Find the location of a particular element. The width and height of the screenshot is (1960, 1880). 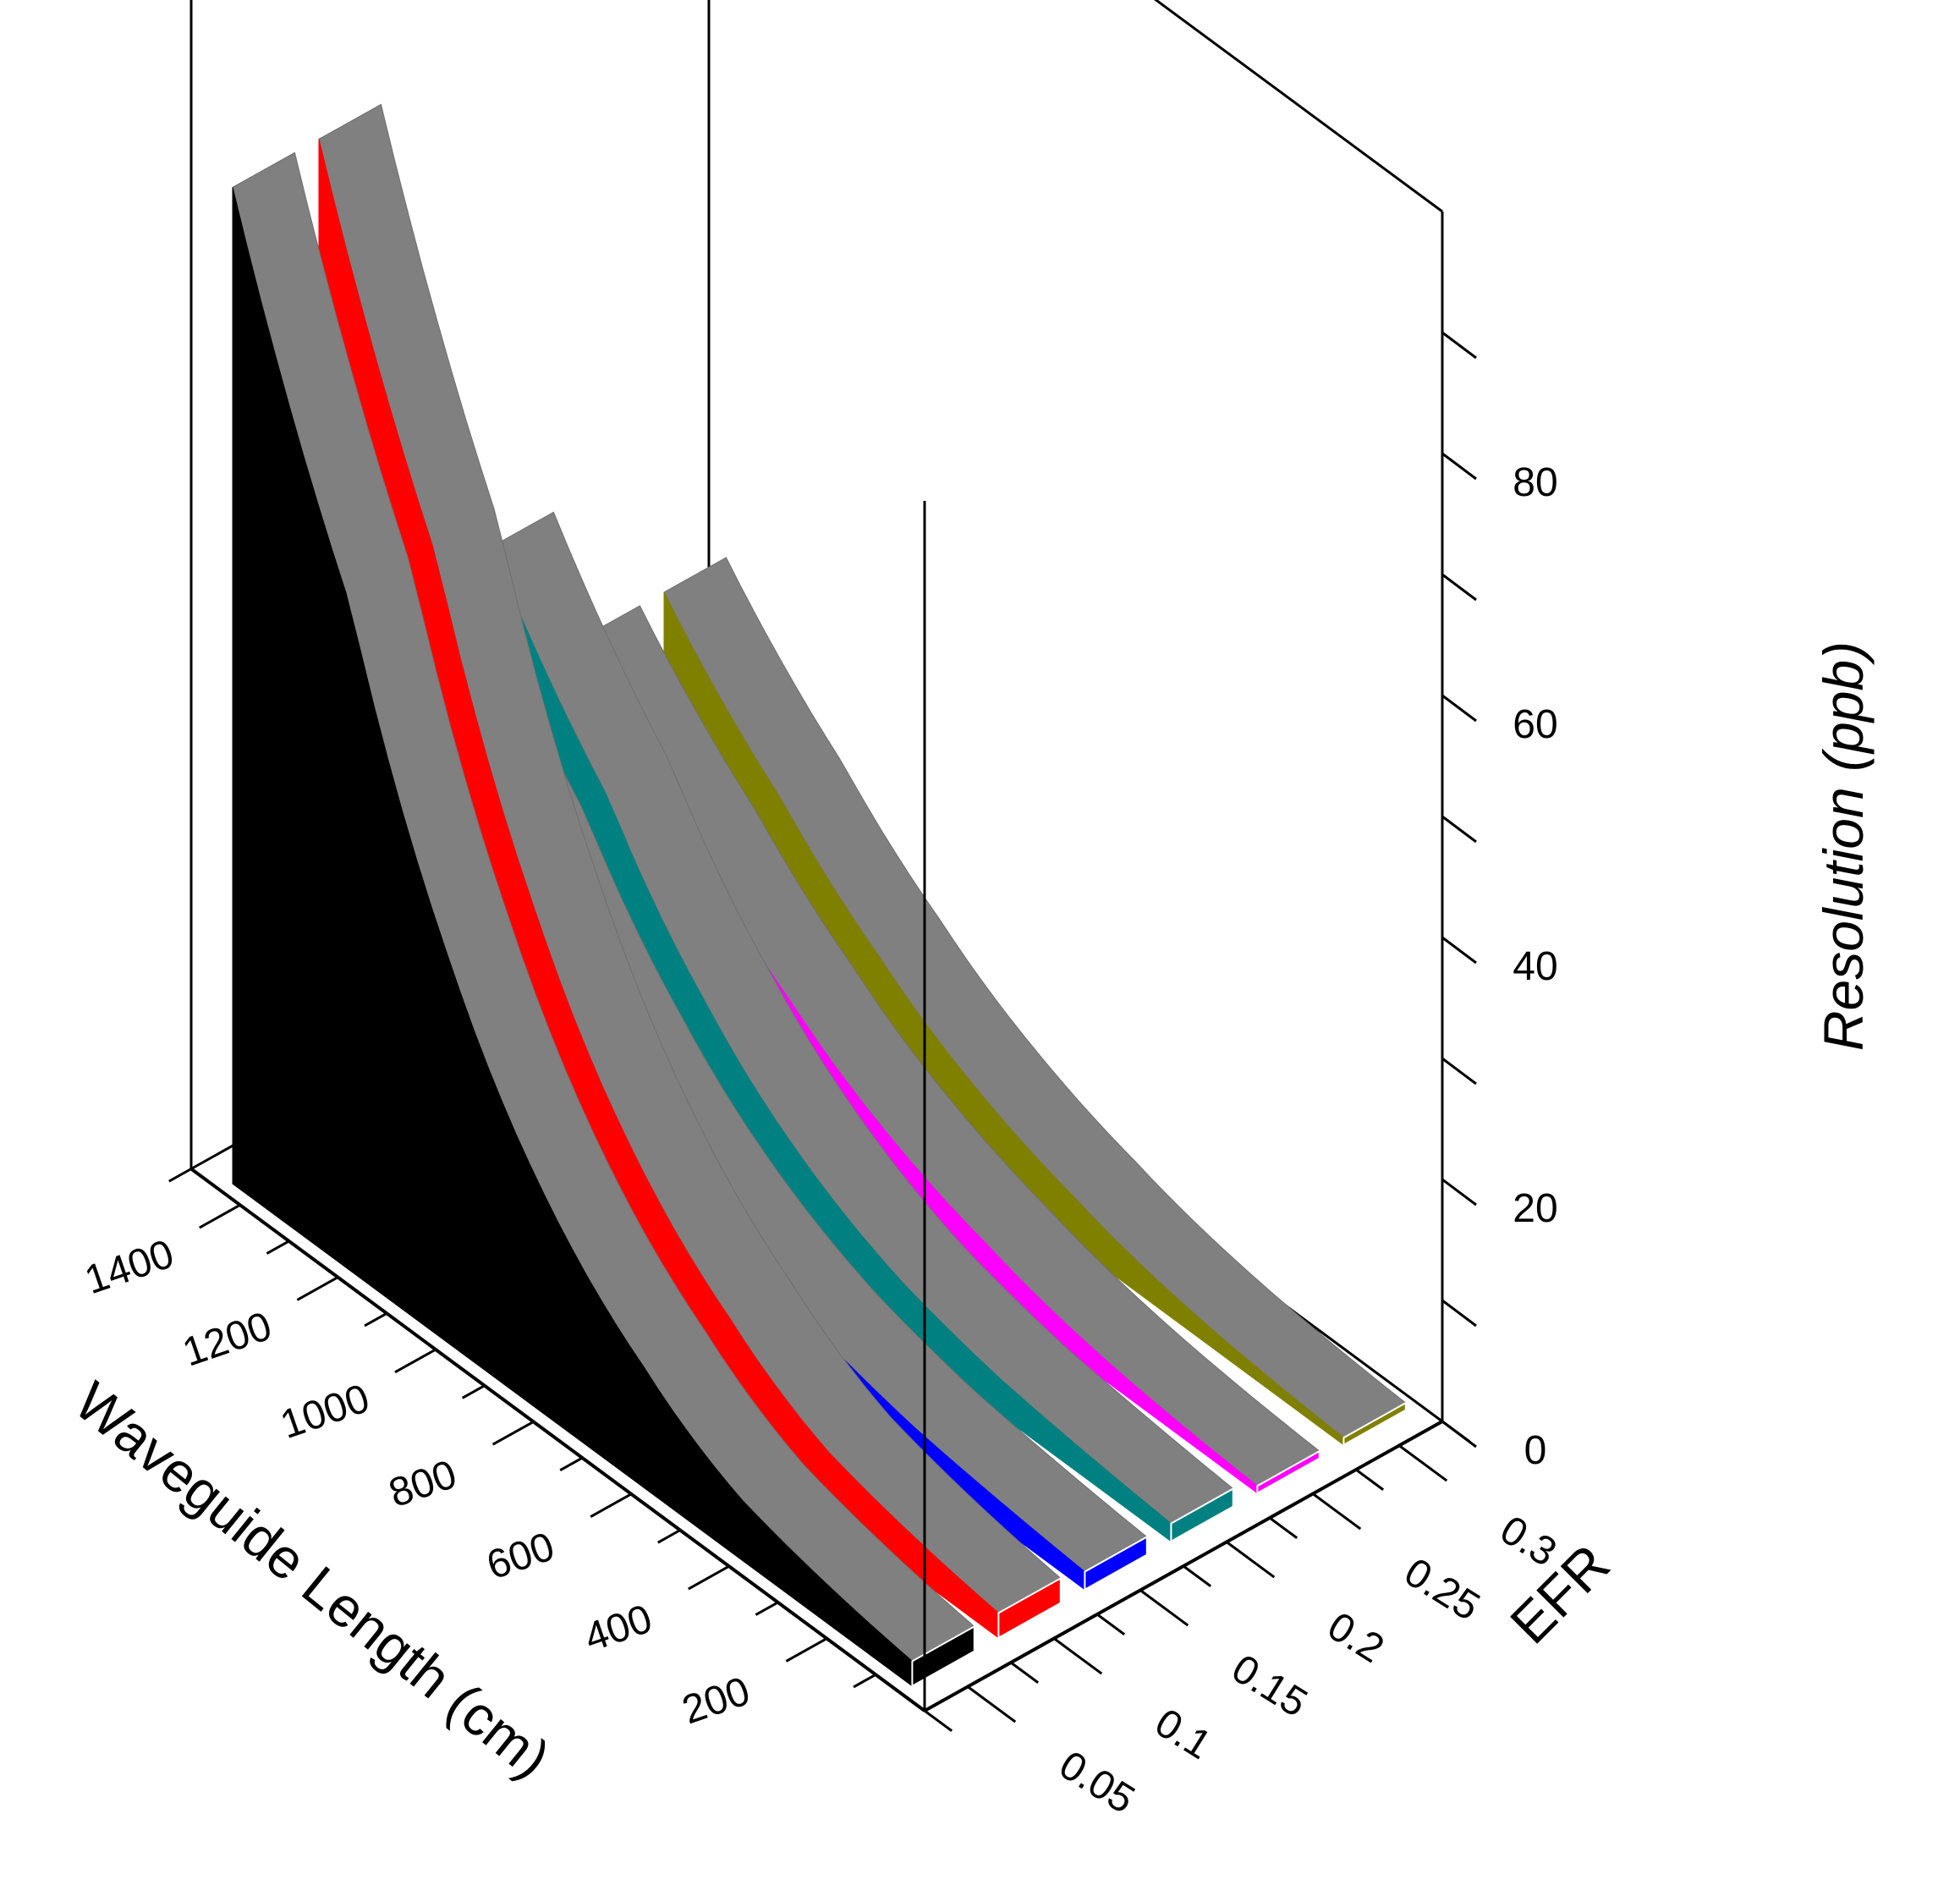

z-tick-label-60: 60 is located at coordinates (1535, 724).